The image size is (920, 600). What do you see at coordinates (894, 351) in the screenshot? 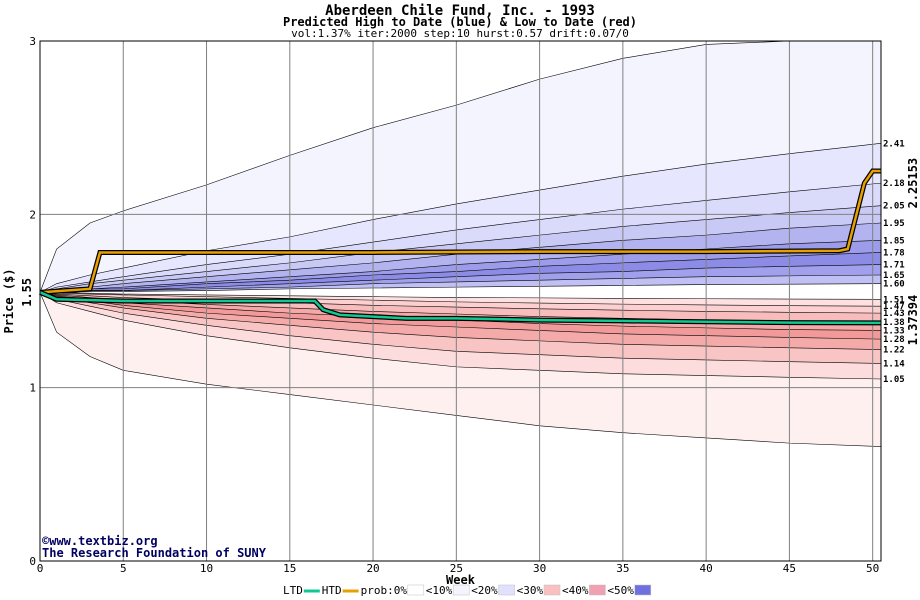
I see `percentile-label: 1.22` at bounding box center [894, 351].